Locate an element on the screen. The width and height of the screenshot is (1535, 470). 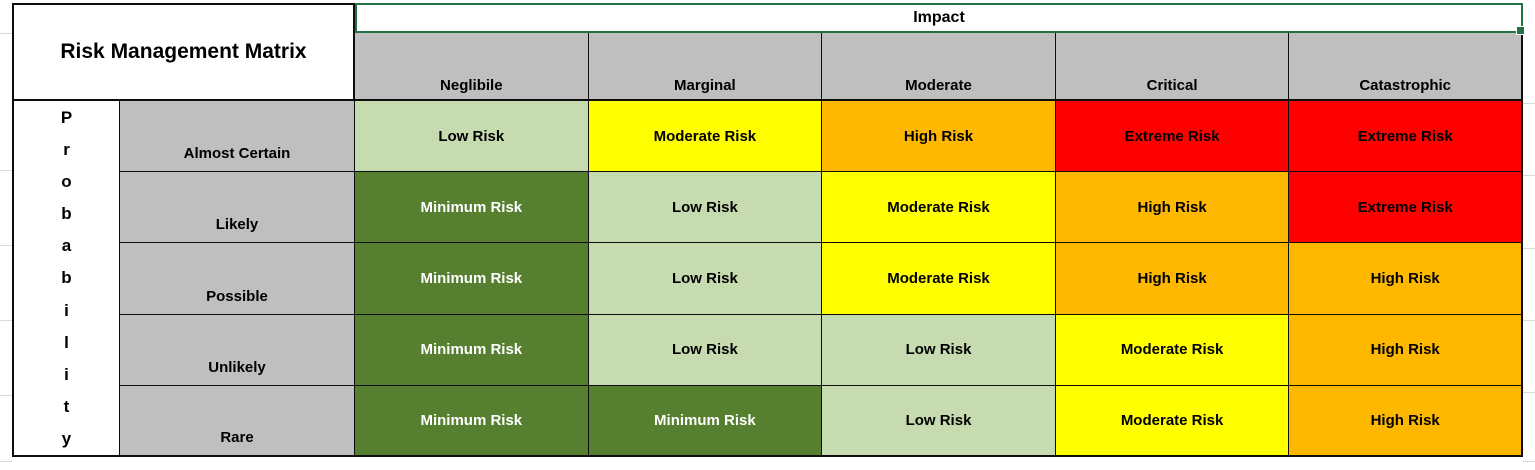
selection-fill-handle is located at coordinates (1520, 30).